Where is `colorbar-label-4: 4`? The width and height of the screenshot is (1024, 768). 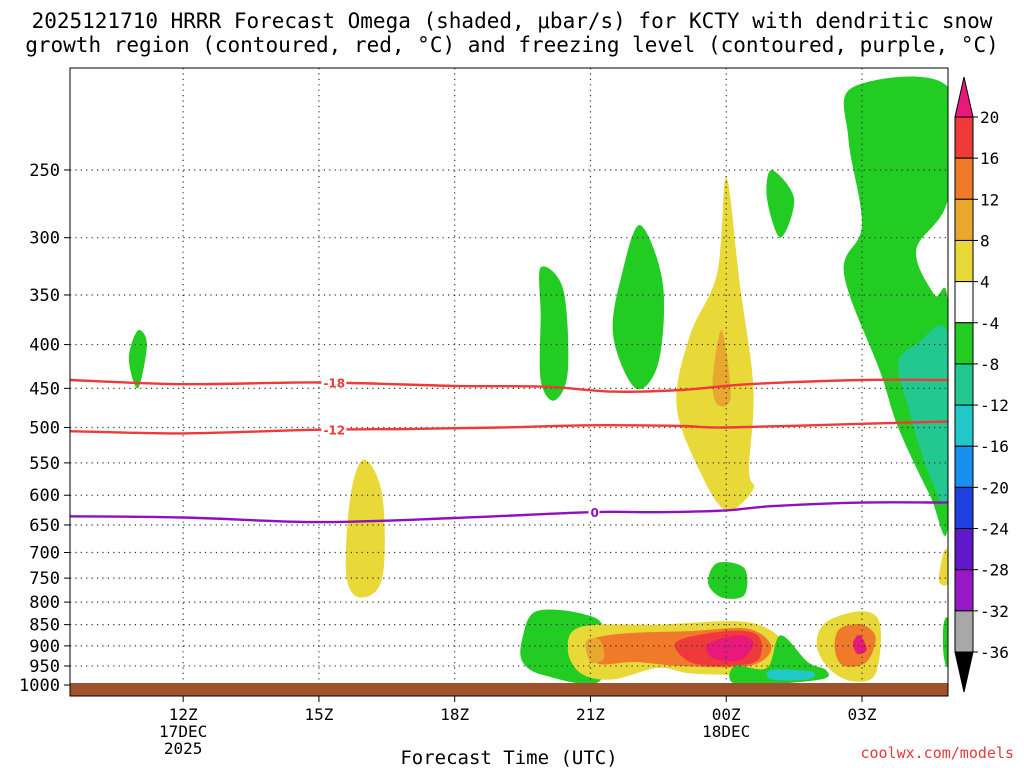
colorbar-label-4: 4 is located at coordinates (985, 282).